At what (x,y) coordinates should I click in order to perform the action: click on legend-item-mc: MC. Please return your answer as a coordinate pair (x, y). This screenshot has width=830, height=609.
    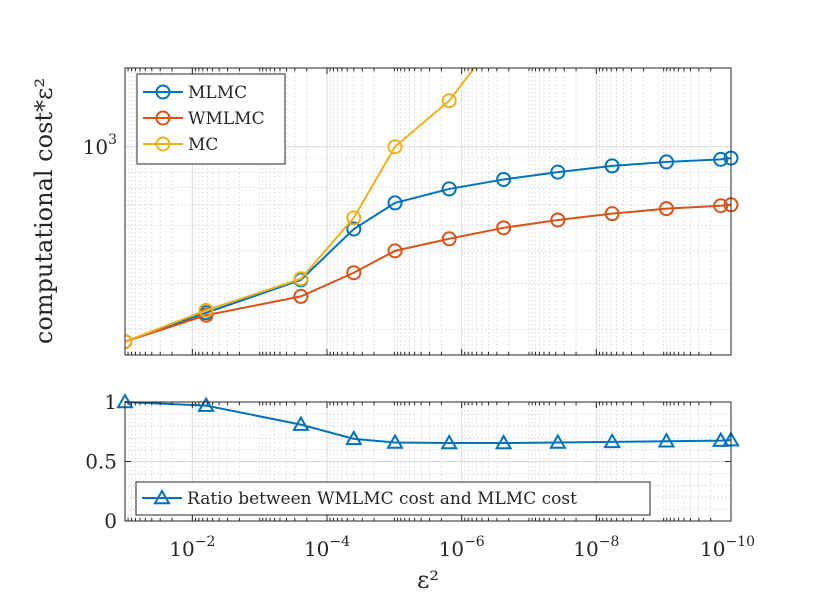
    Looking at the image, I should click on (180, 145).